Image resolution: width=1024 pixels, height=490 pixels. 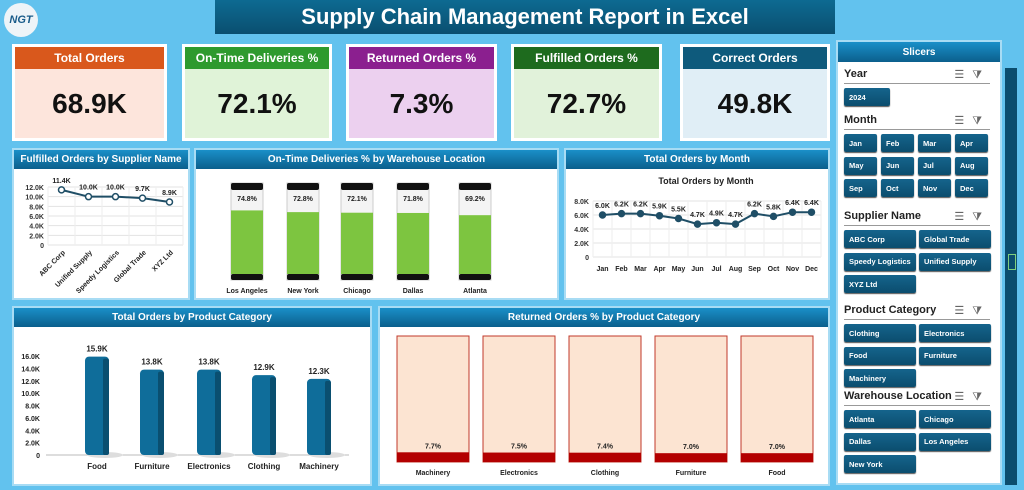 I want to click on slicer-button: ABC Corp, so click(x=880, y=239).